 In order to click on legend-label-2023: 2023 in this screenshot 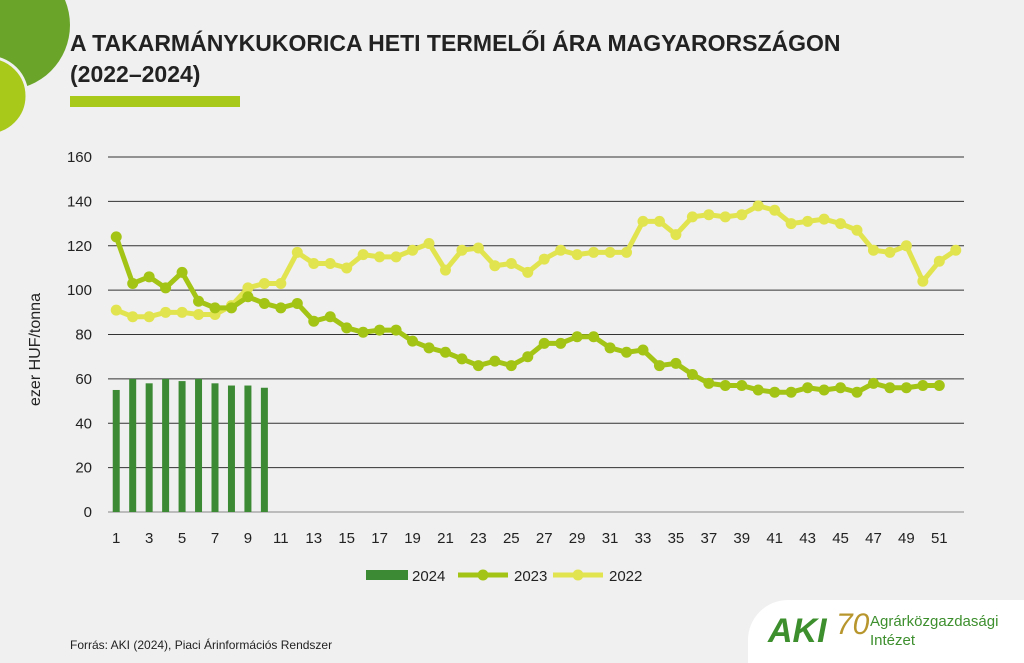, I will do `click(530, 576)`.